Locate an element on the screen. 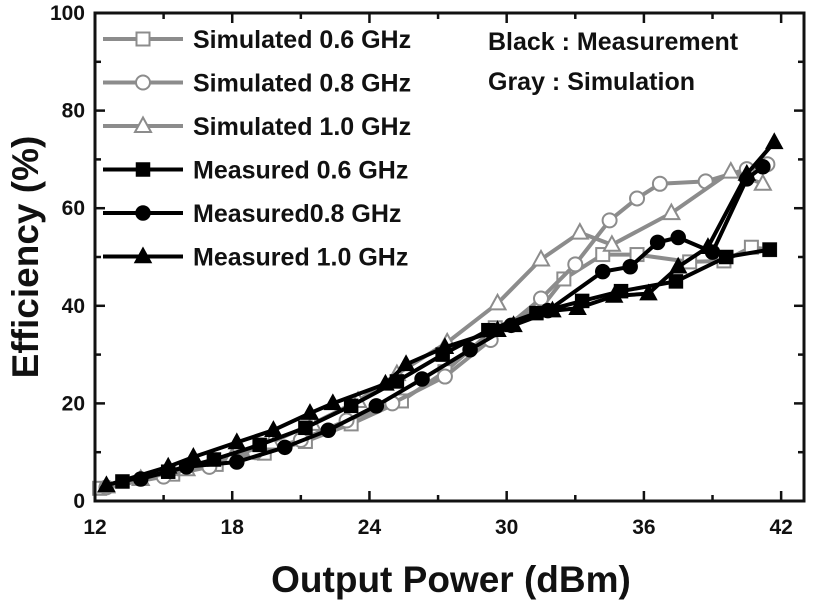  y-tick-label: 80 is located at coordinates (73, 111).